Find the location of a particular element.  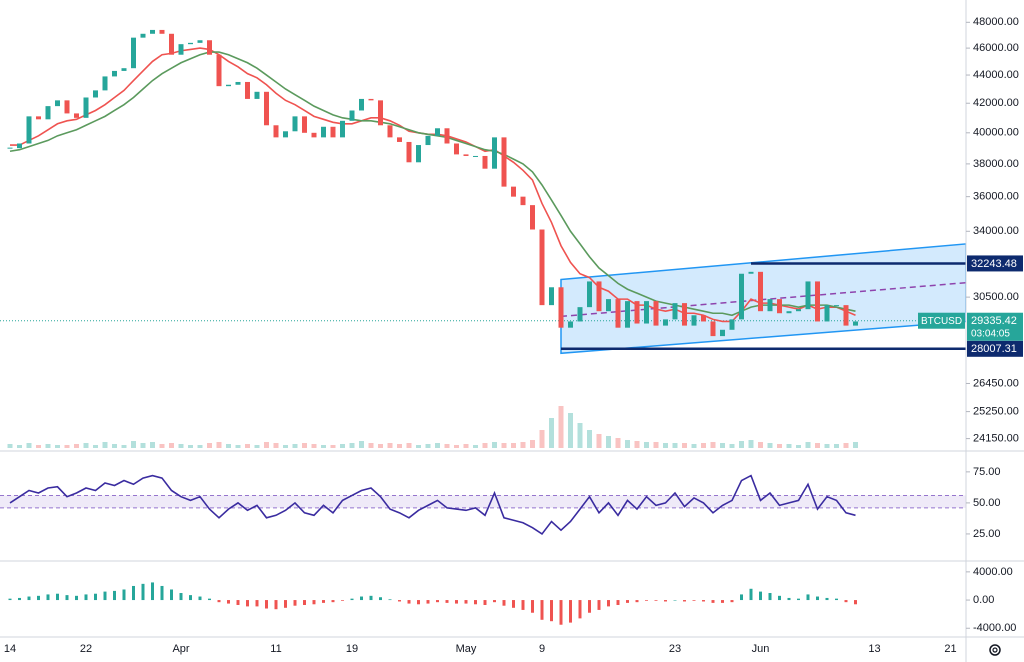

level-label-box is located at coordinates (995, 348).